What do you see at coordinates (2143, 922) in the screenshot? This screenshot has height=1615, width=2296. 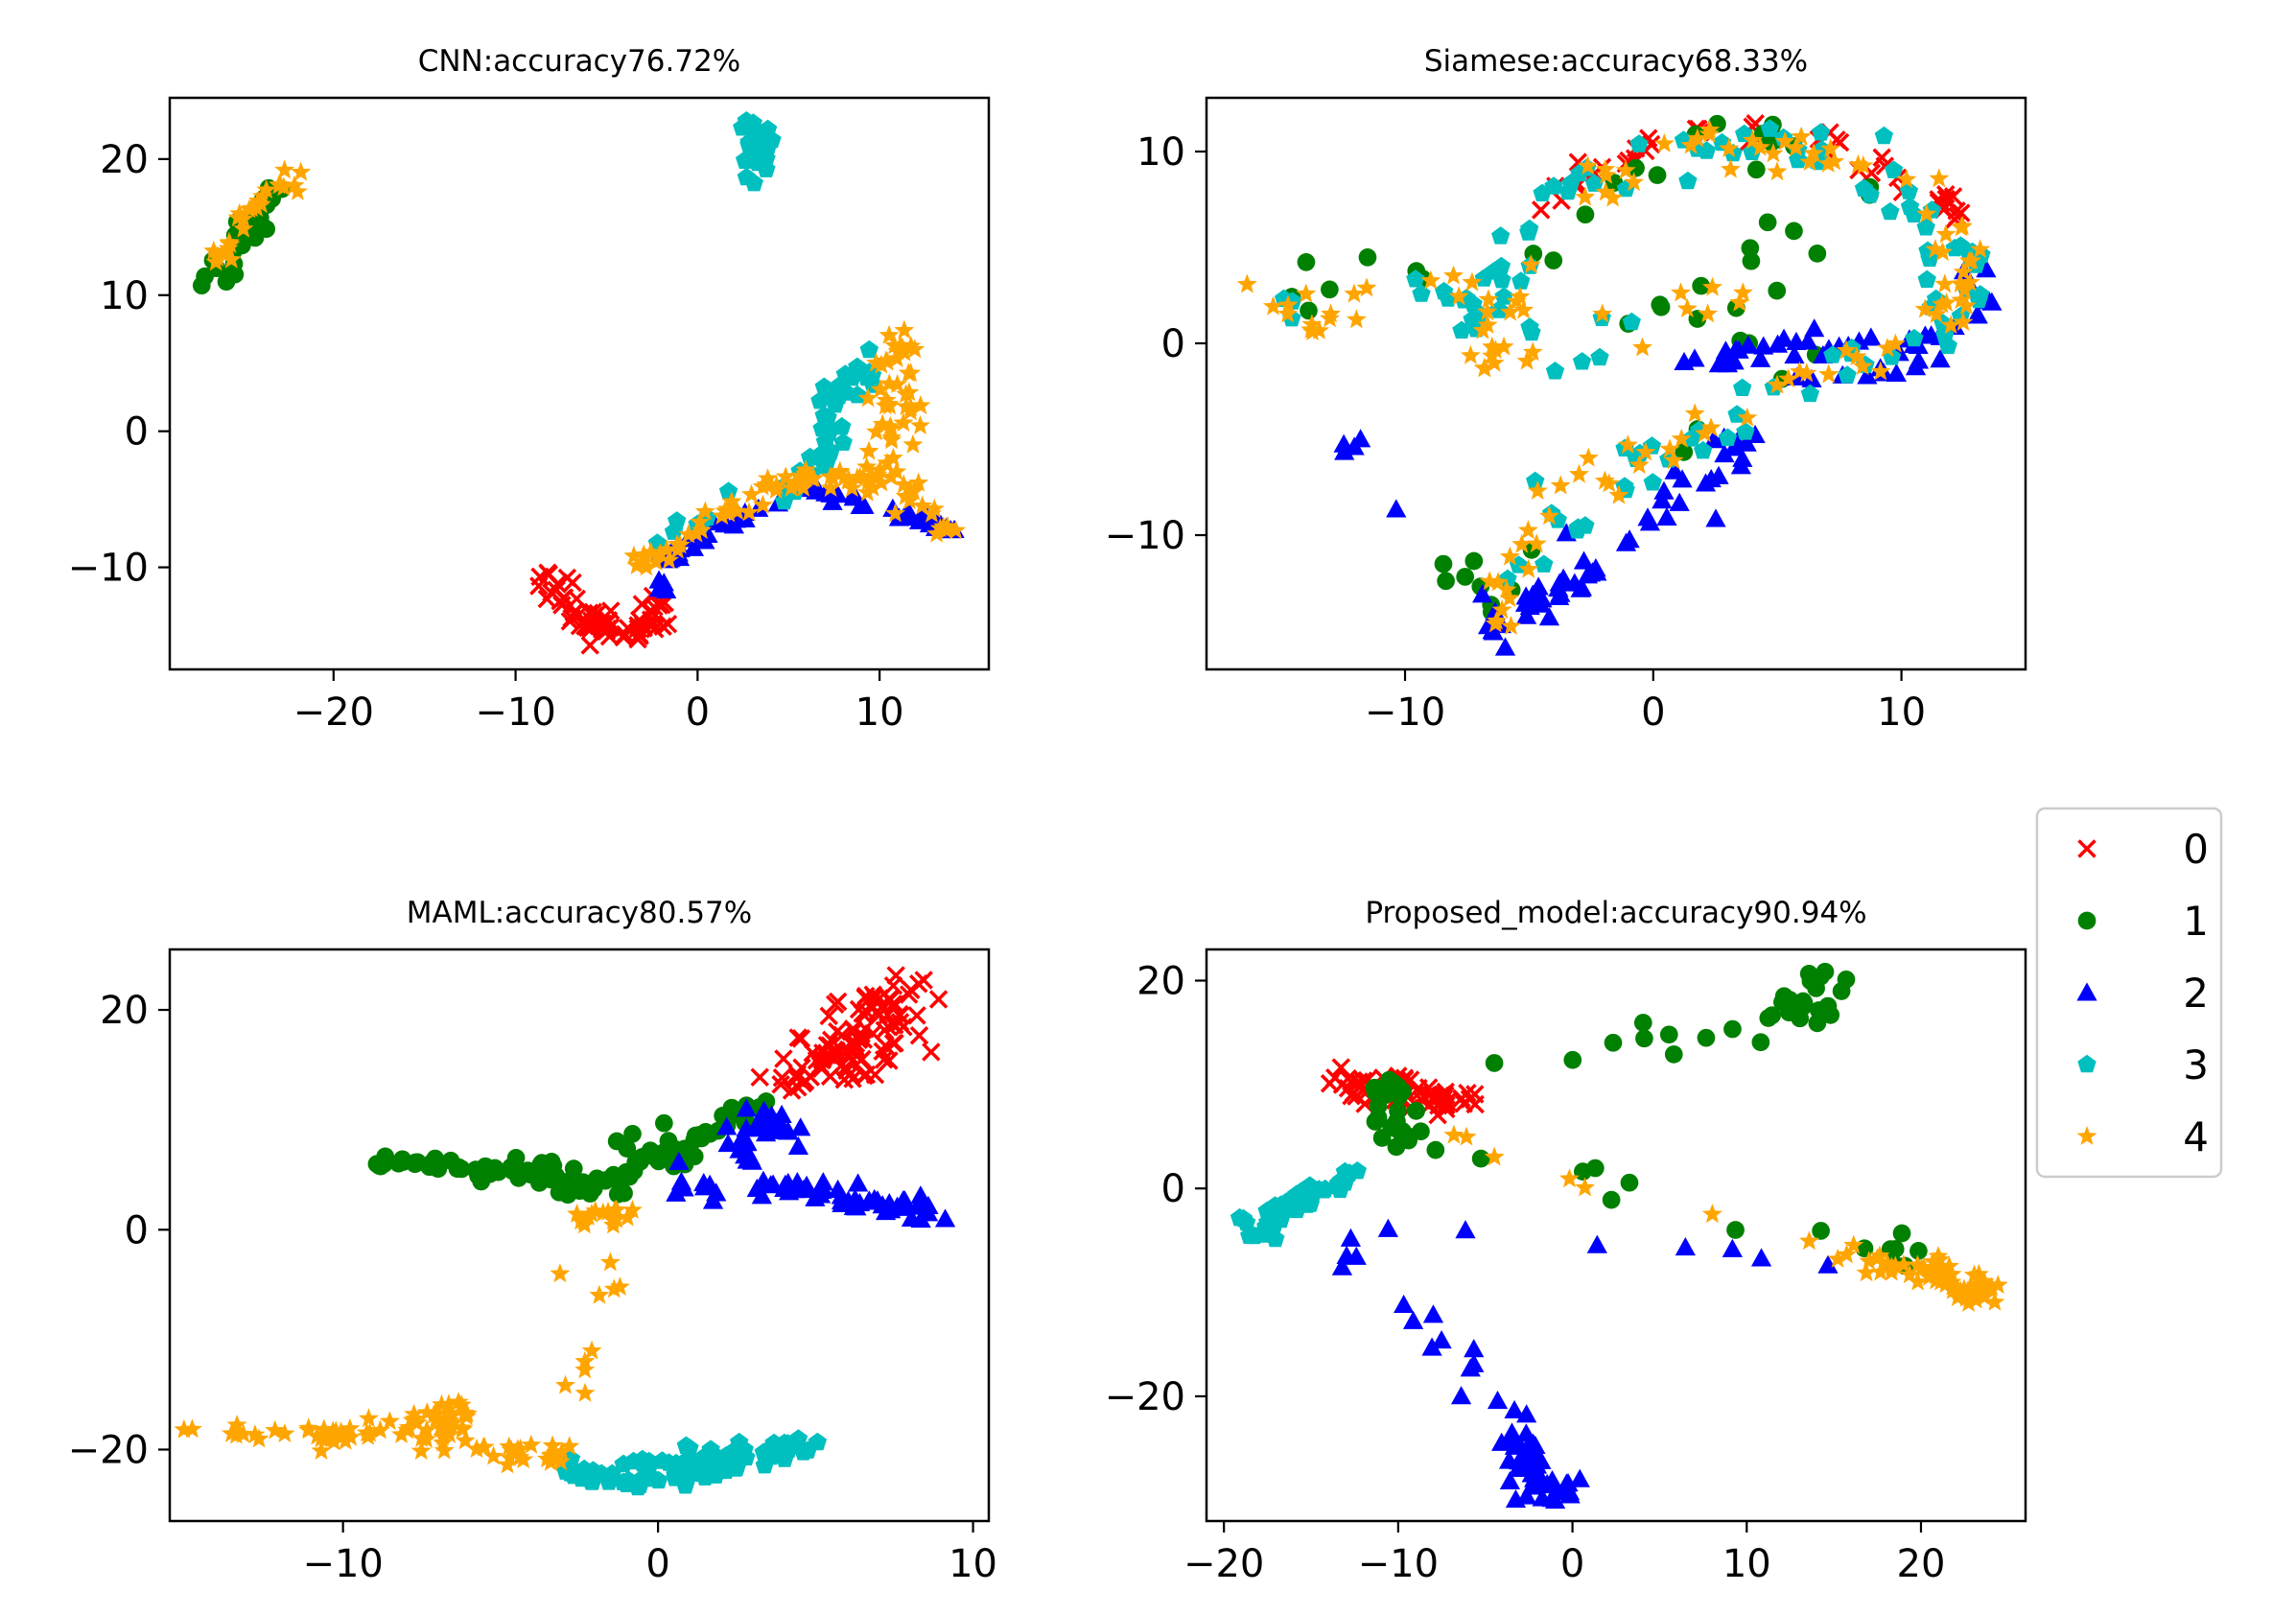 I see `legend-entry: 1` at bounding box center [2143, 922].